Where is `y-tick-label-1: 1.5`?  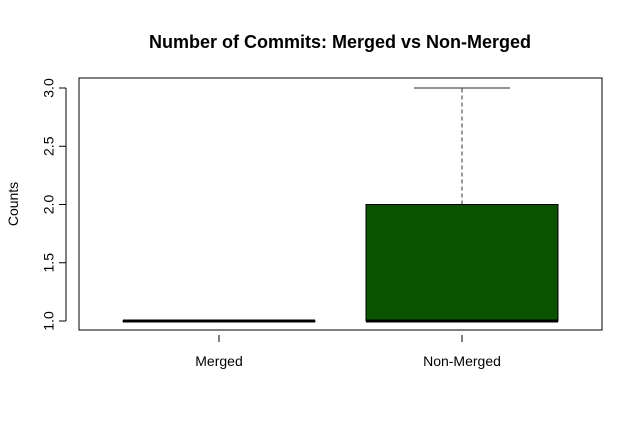
y-tick-label-1: 1.5 is located at coordinates (49, 263).